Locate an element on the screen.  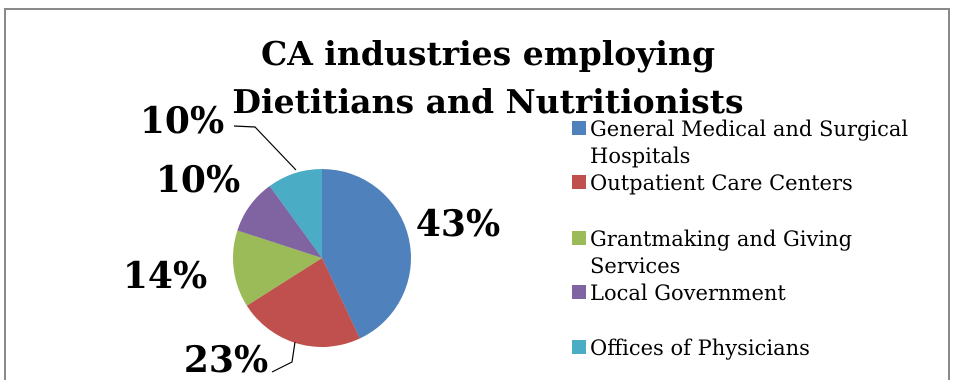
legend-label-3-line-2: Services is located at coordinates (635, 266).